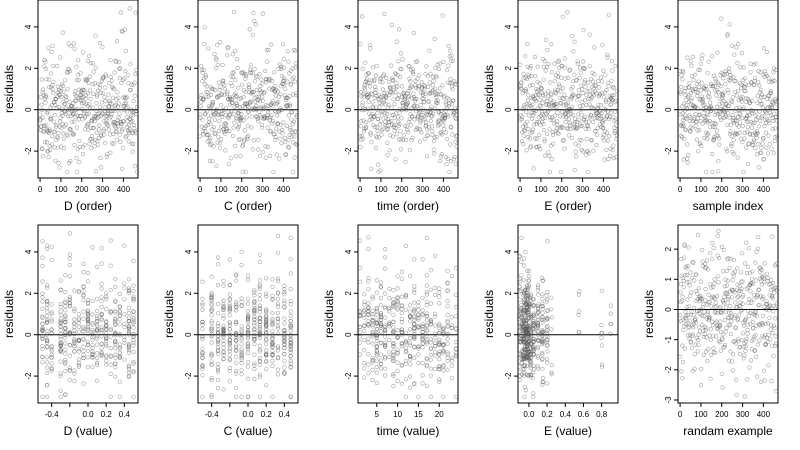 This screenshot has width=800, height=450. What do you see at coordinates (508, 68) in the screenshot?
I see `y-tick-label: 2` at bounding box center [508, 68].